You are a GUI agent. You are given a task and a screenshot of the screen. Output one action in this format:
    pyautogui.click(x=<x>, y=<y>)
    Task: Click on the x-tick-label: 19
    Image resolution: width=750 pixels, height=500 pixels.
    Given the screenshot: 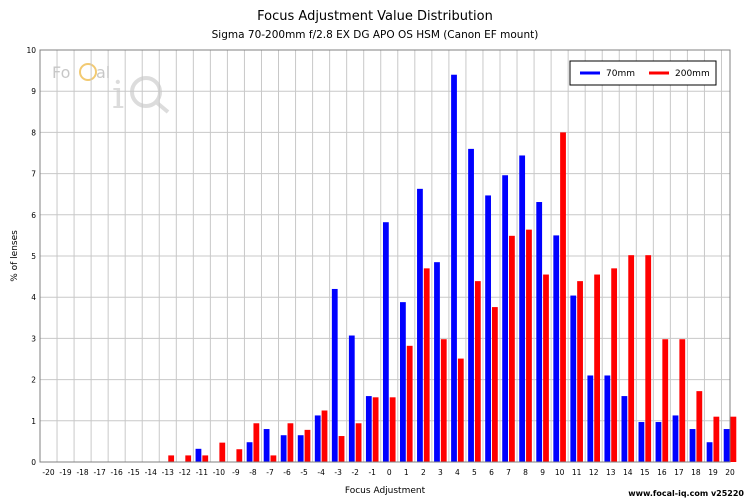 What is the action you would take?
    pyautogui.click(x=713, y=472)
    